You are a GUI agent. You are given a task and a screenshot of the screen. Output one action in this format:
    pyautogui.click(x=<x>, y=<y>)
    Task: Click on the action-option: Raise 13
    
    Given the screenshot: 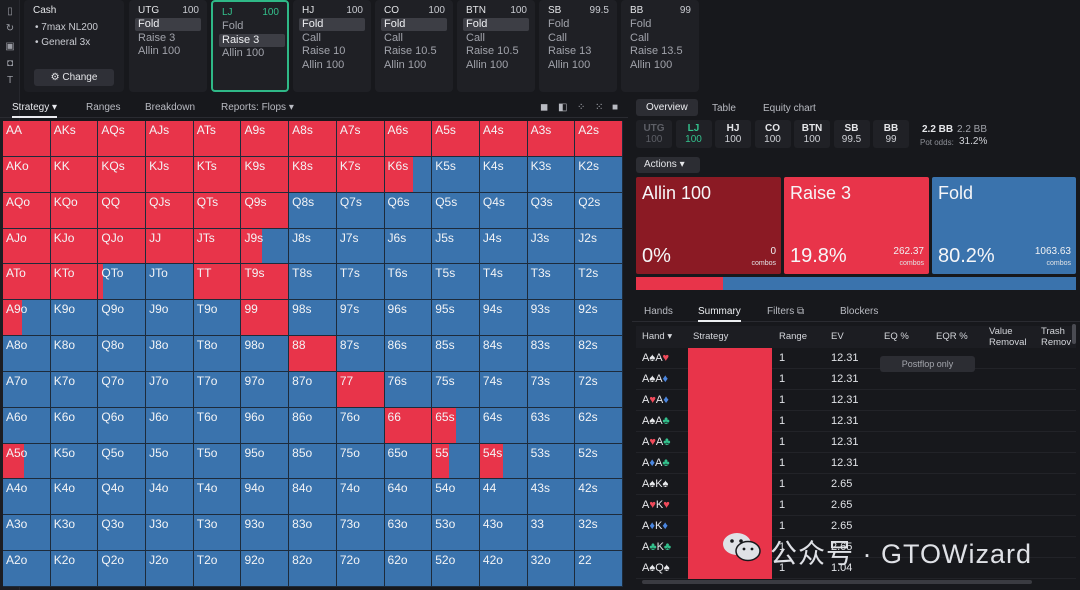 What is the action you would take?
    pyautogui.click(x=570, y=51)
    